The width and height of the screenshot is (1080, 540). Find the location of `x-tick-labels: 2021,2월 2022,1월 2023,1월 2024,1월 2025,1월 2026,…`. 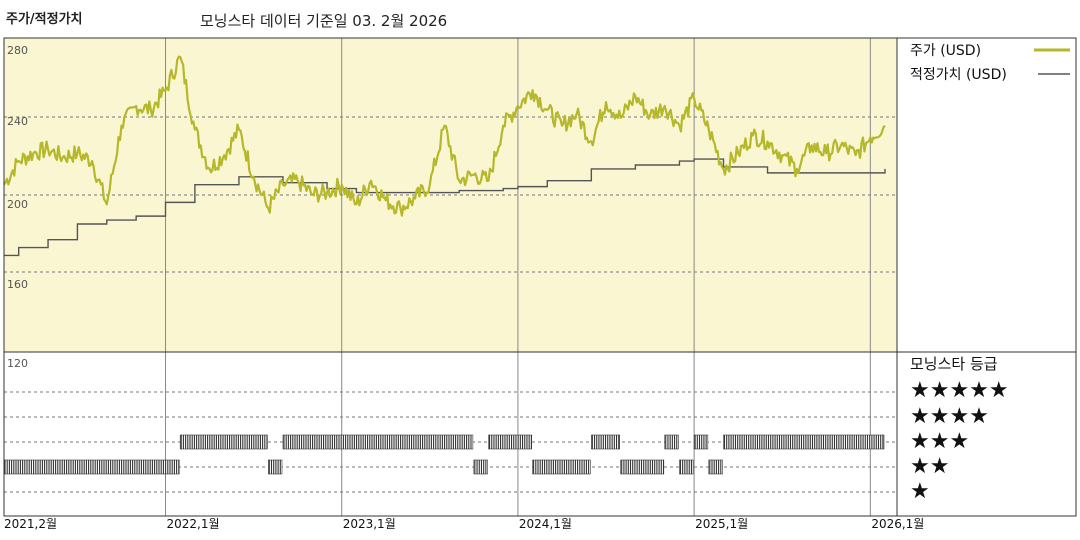

x-tick-labels: 2021,2월 2022,1월 2023,1월 2024,1월 2025,1월 2026,… is located at coordinates (464, 524).